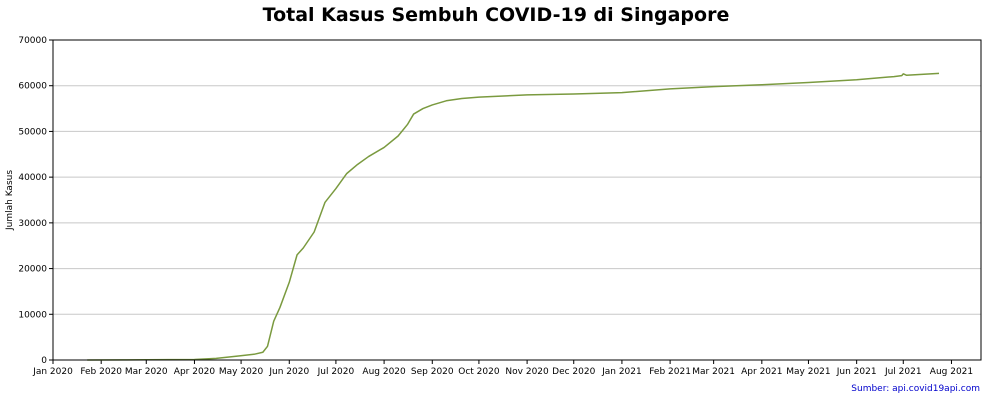 The height and width of the screenshot is (406, 992). I want to click on x-tick-label: Jul 2021, so click(903, 372).